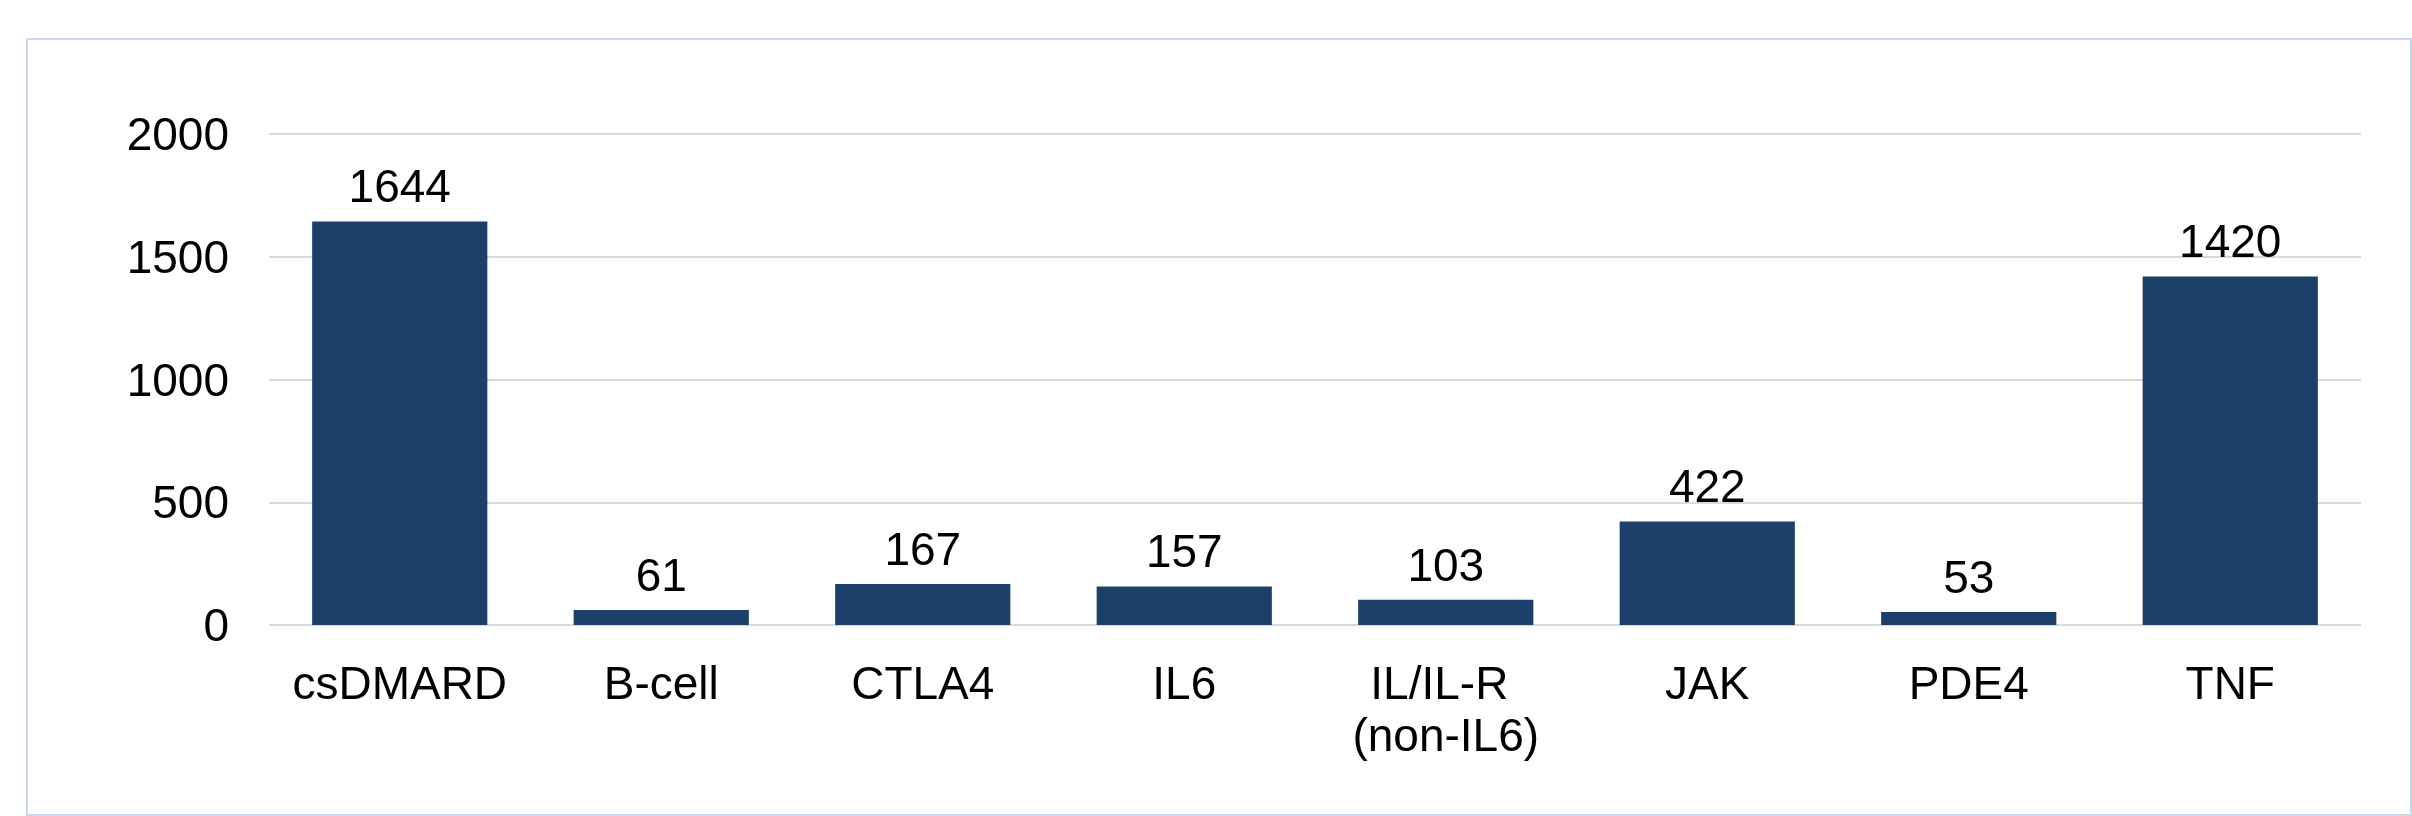 The height and width of the screenshot is (816, 2412). Describe the element at coordinates (923, 549) in the screenshot. I see `data-label: 167` at that location.